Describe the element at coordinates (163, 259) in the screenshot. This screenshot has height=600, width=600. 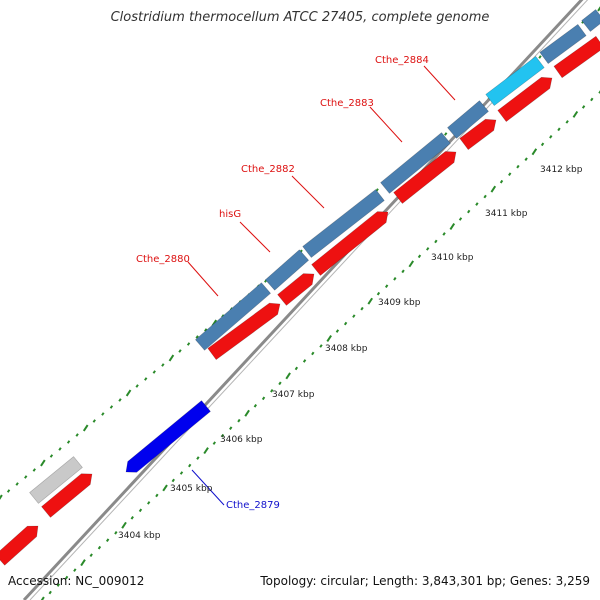
I see `gene-label: Cthe_2880` at that location.